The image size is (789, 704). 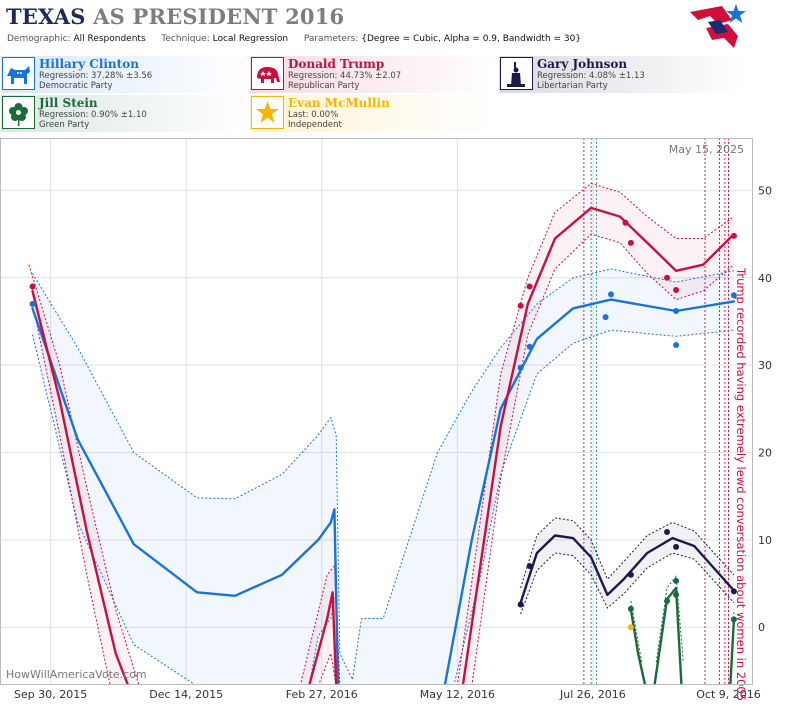 What do you see at coordinates (96, 76) in the screenshot?
I see `legend-stat: Regression: 37.28% ±3.56` at bounding box center [96, 76].